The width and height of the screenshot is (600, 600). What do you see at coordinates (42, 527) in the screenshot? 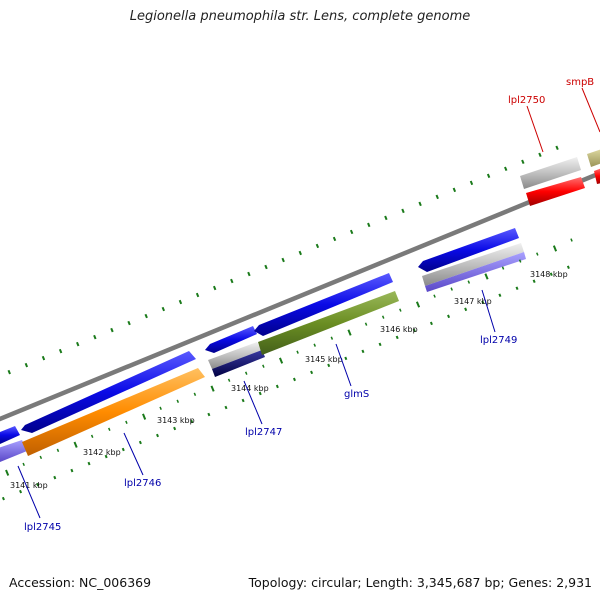
I see `gene-label-lpl2745: lpl2745` at bounding box center [42, 527].